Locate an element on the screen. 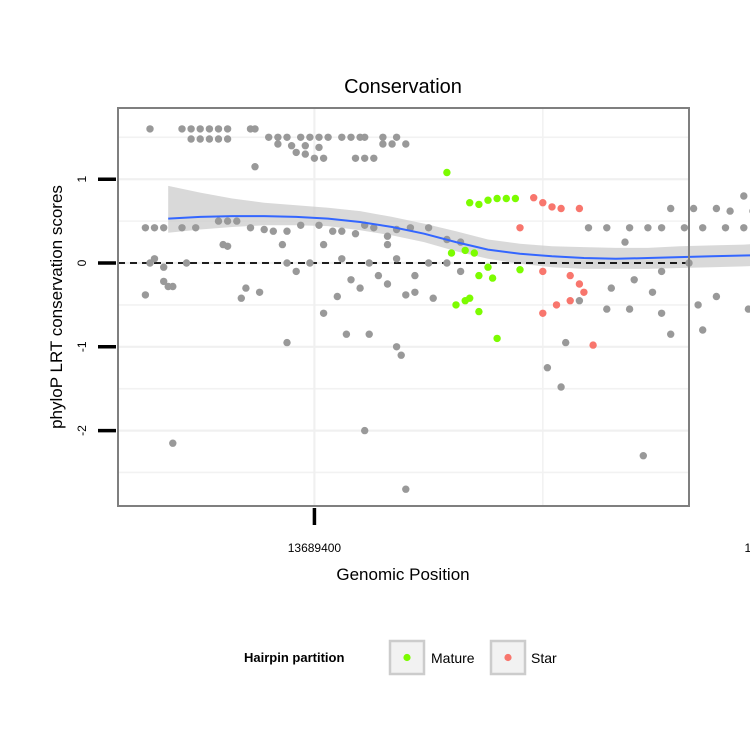 The width and height of the screenshot is (750, 750). confidence-ribbon-layer is located at coordinates (459, 227).